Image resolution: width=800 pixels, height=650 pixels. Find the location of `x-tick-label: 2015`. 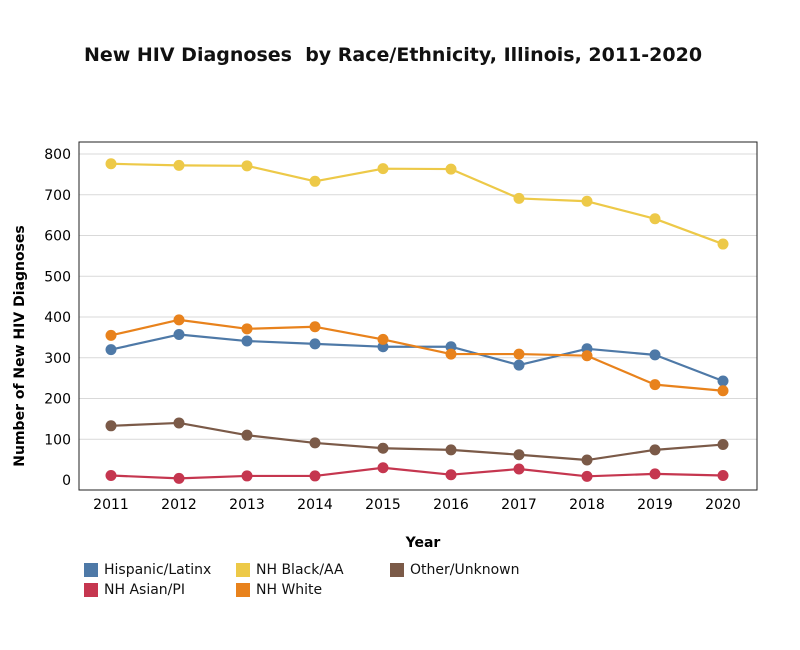

x-tick-label: 2015 is located at coordinates (383, 505).